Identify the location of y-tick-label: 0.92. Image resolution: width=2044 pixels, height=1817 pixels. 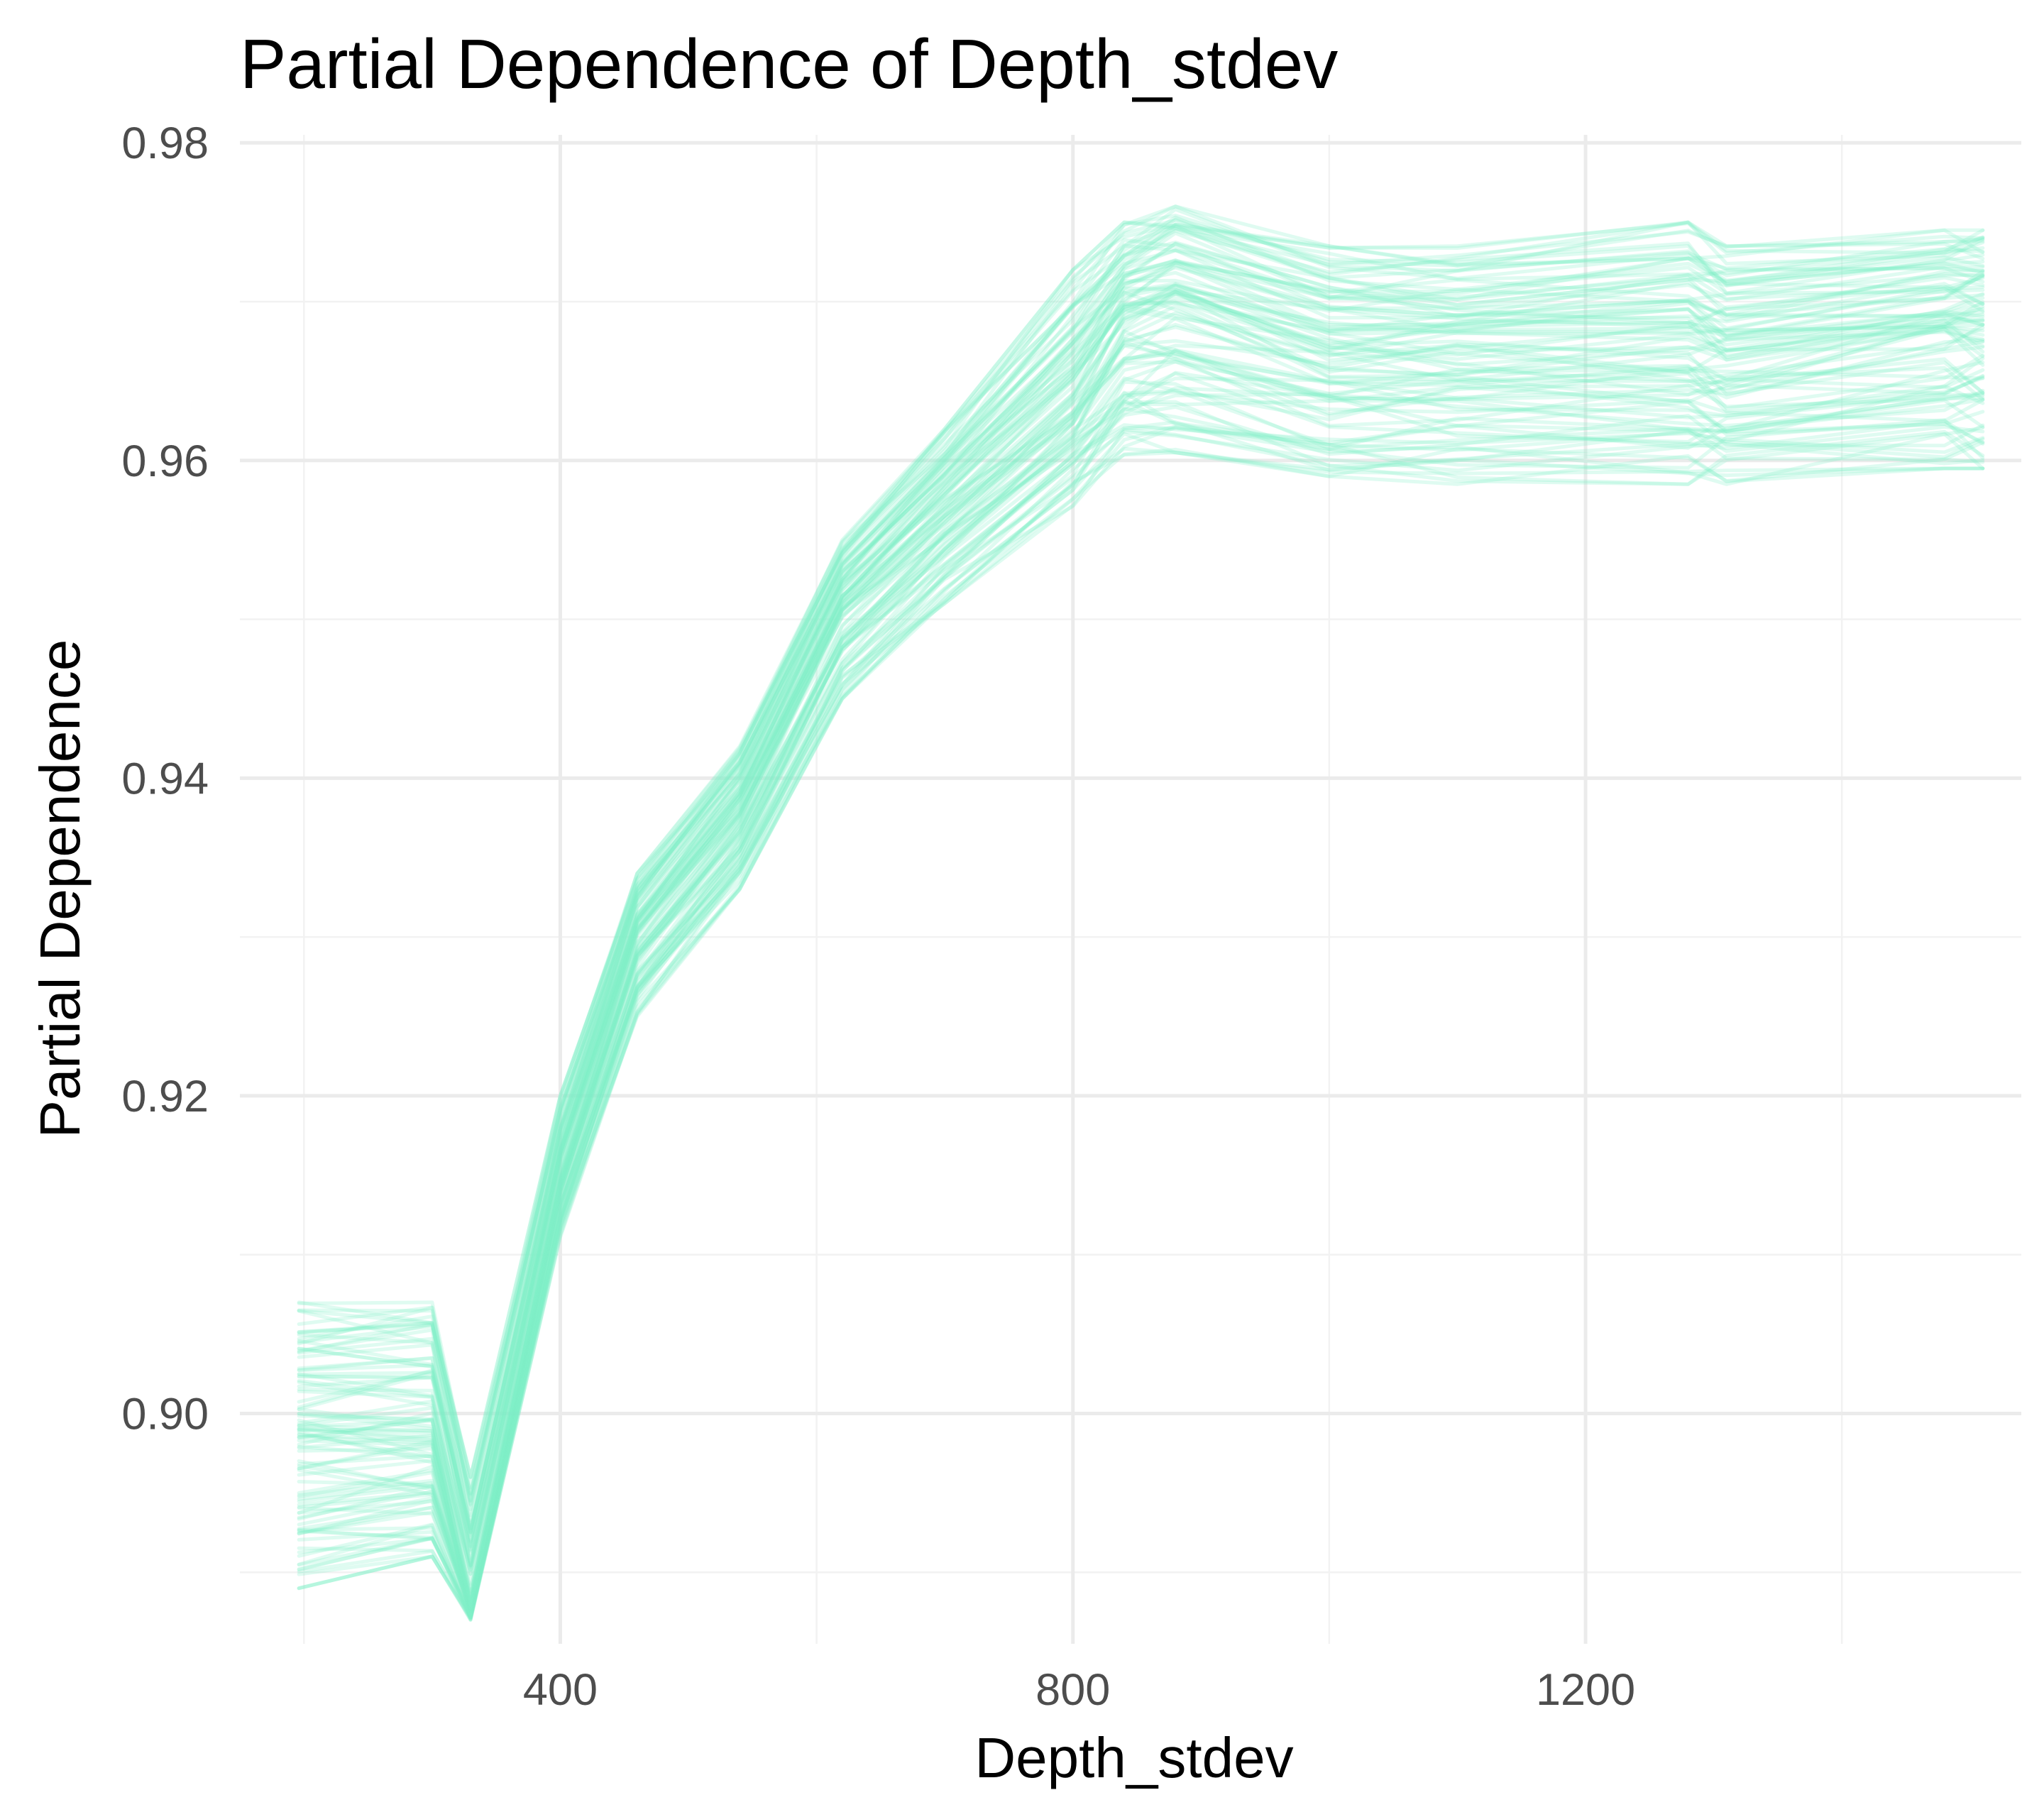
(165, 1096).